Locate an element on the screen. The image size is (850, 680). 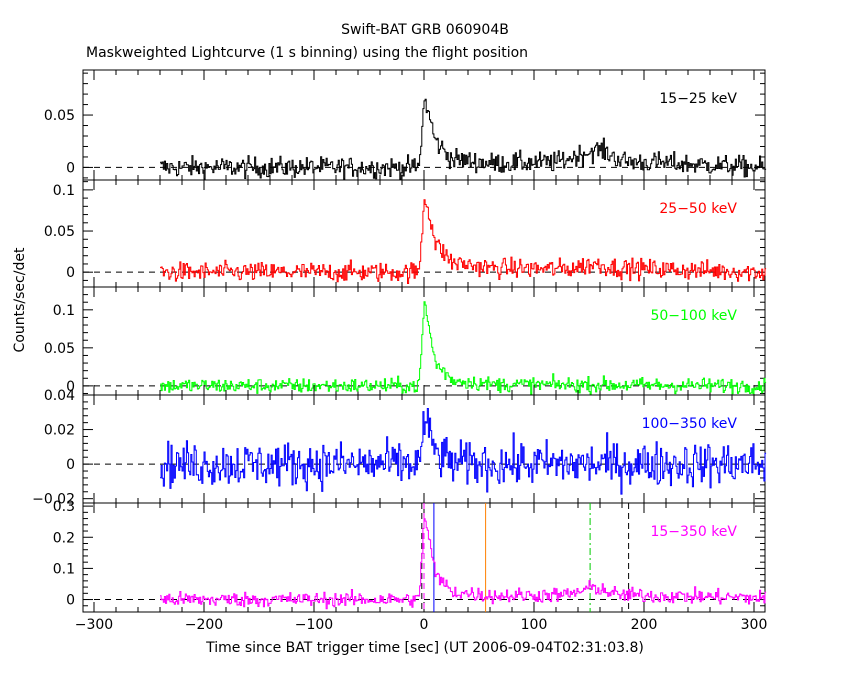
x-tick-label: 0 is located at coordinates (424, 625).